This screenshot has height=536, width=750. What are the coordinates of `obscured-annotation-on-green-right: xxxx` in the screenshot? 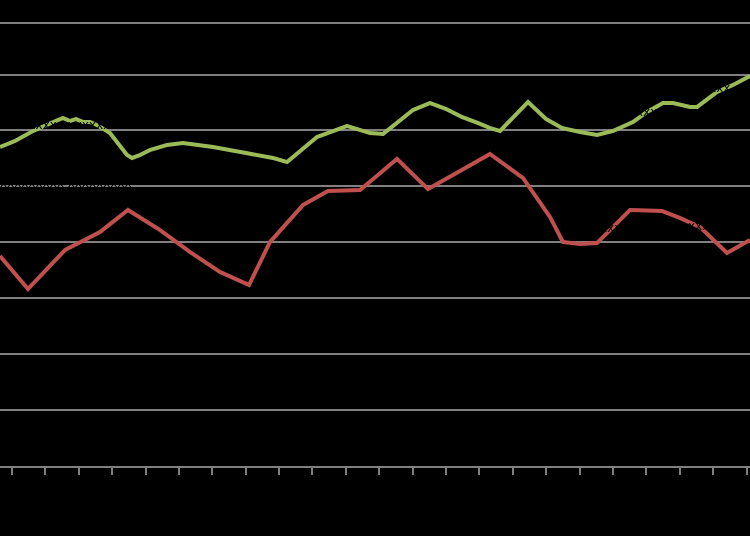 It's located at (716, 88).